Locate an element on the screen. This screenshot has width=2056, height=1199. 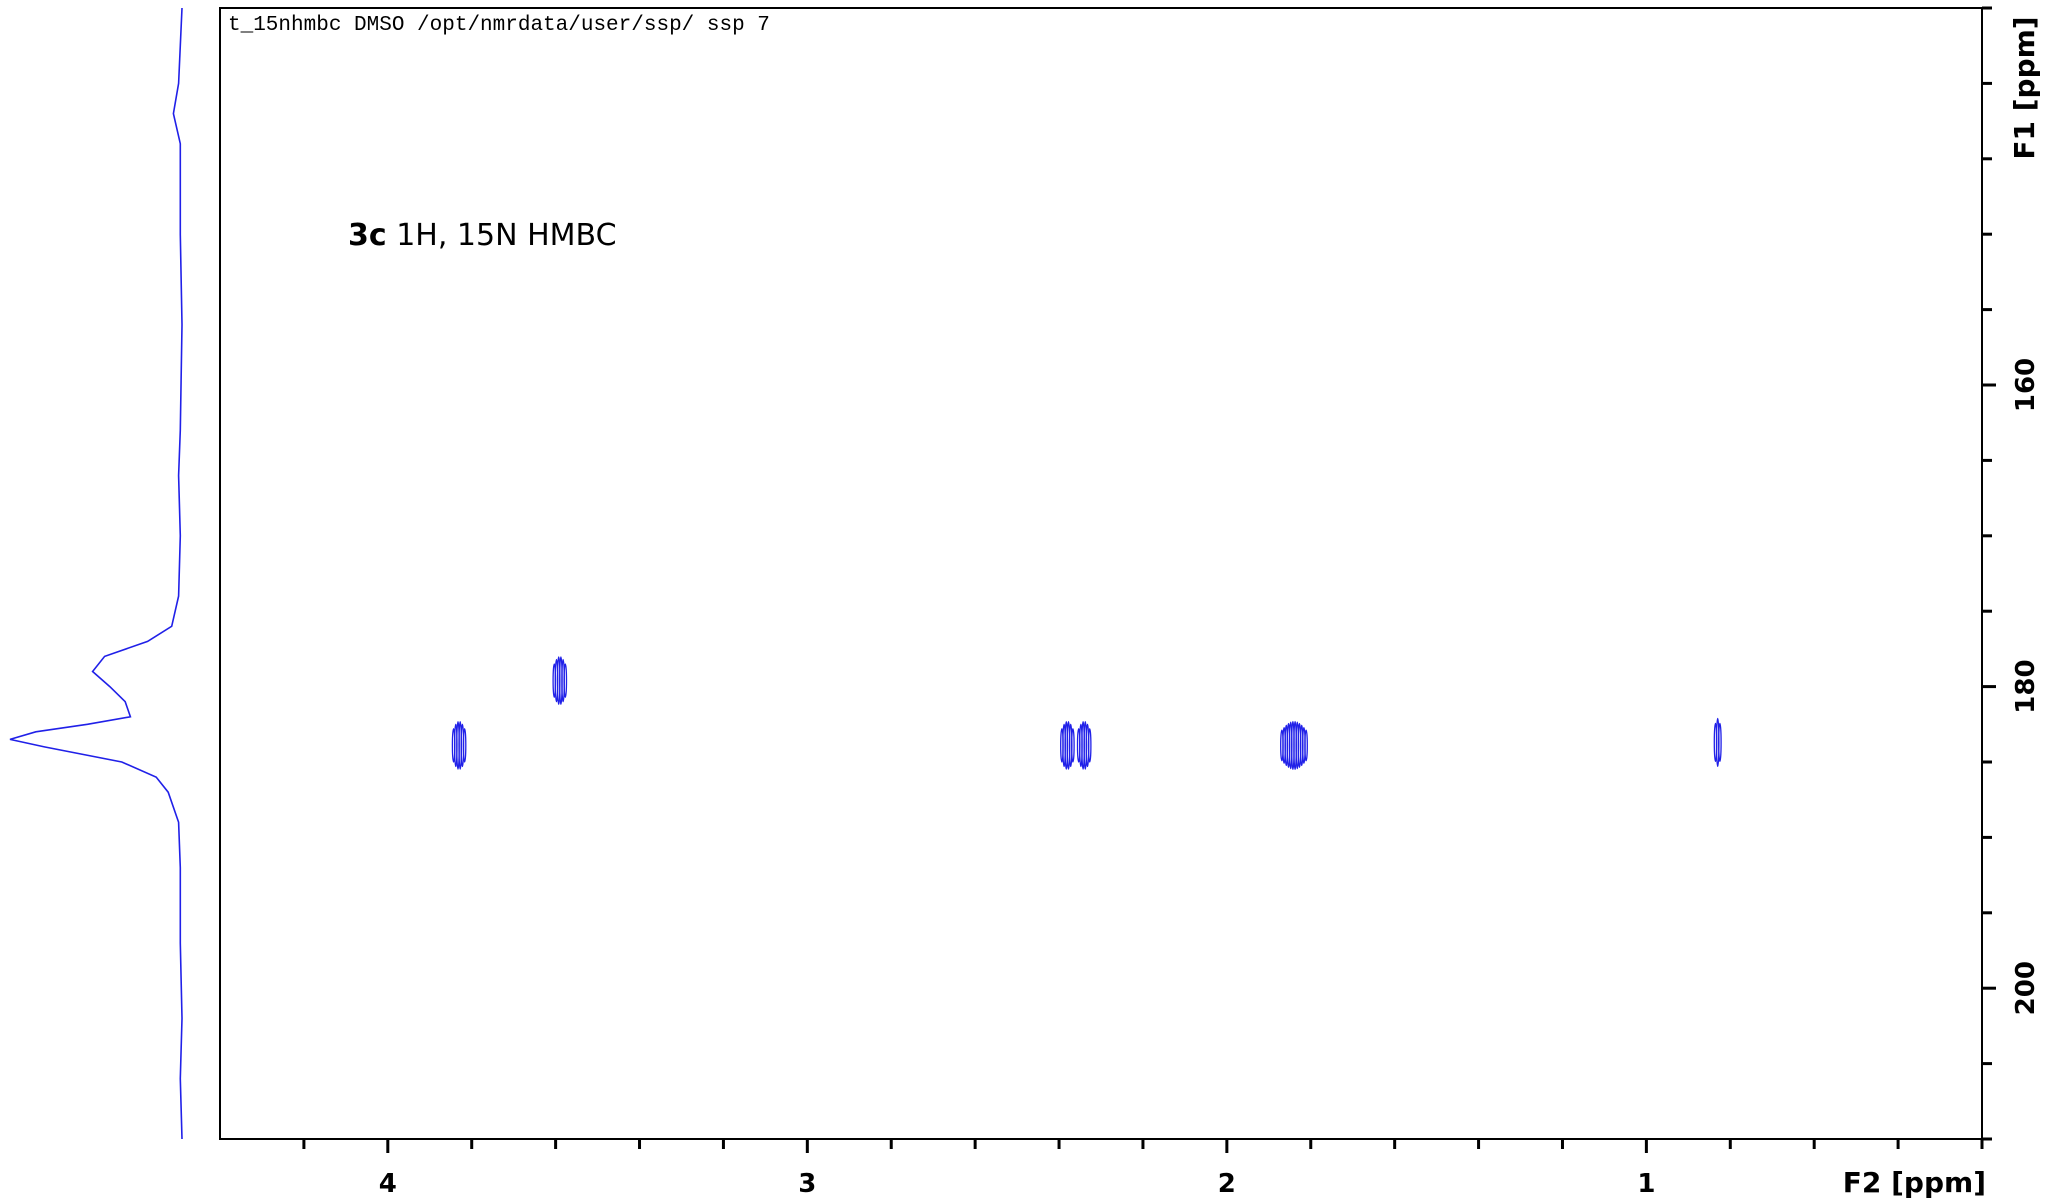
x-tick-label: 3 is located at coordinates (807, 1184).